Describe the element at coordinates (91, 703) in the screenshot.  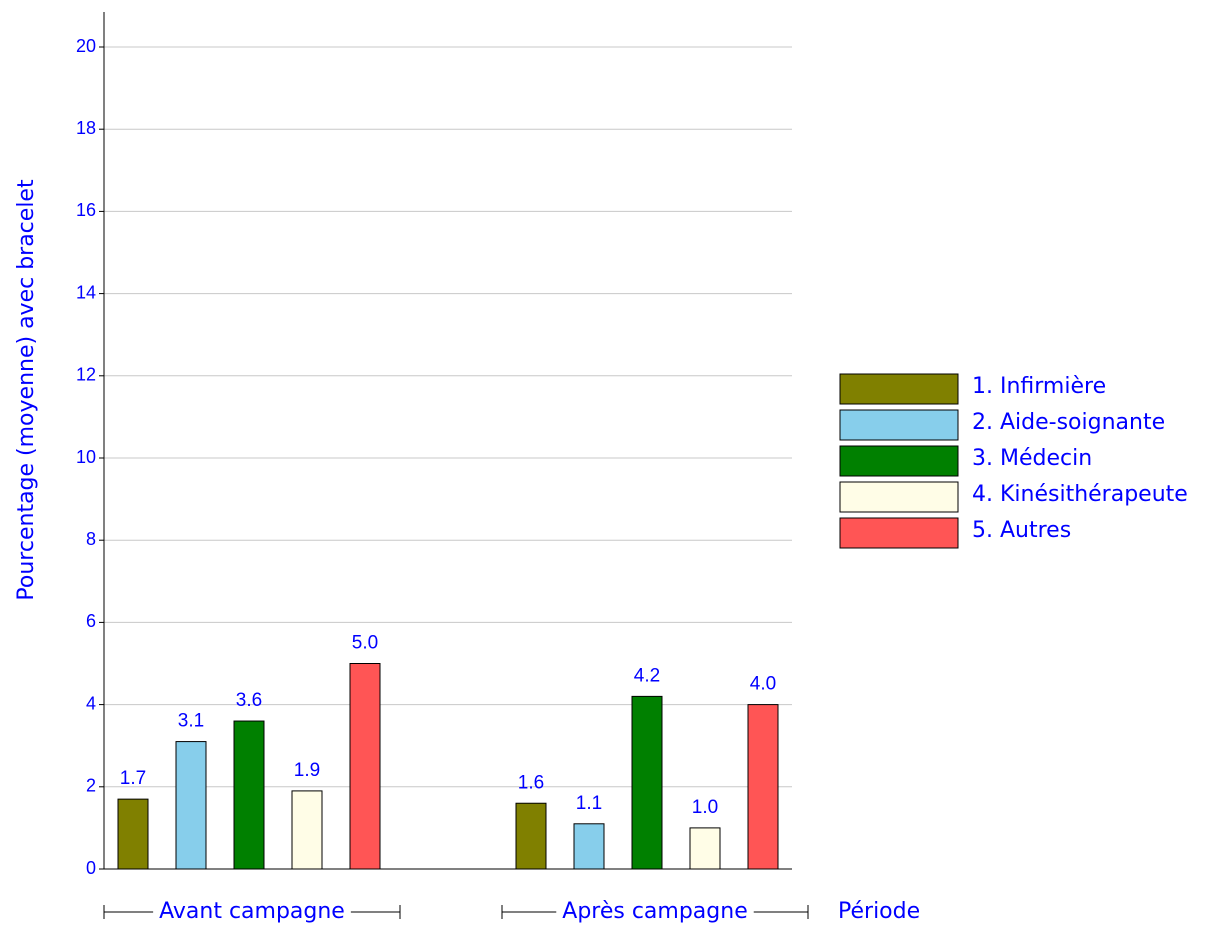
I see `y-tick-label: 4` at that location.